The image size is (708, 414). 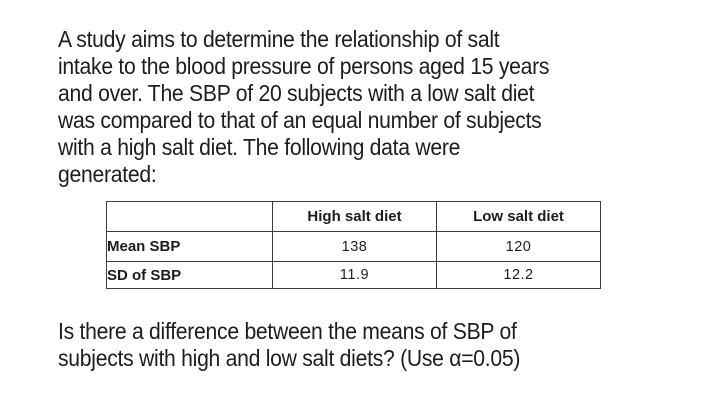 I want to click on cell-mean-sbp-high: 138, so click(x=354, y=246).